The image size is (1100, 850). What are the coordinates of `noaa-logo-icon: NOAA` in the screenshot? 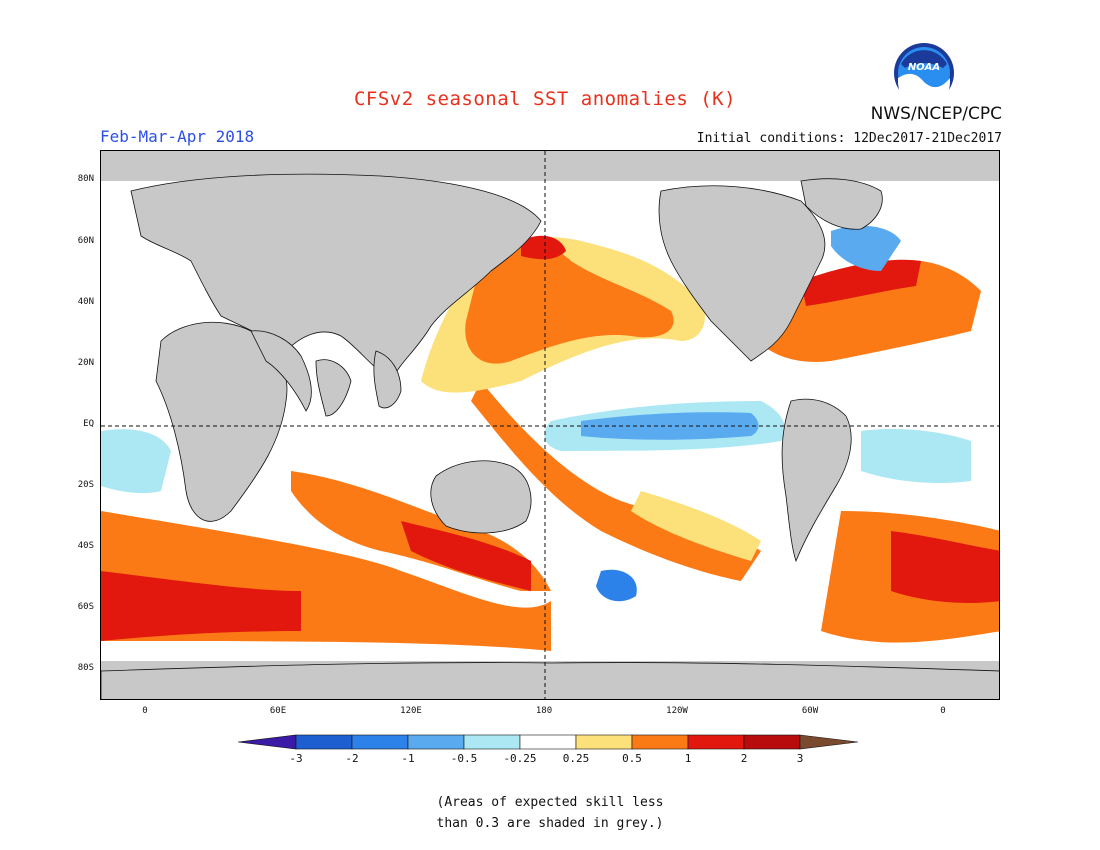 It's located at (924, 73).